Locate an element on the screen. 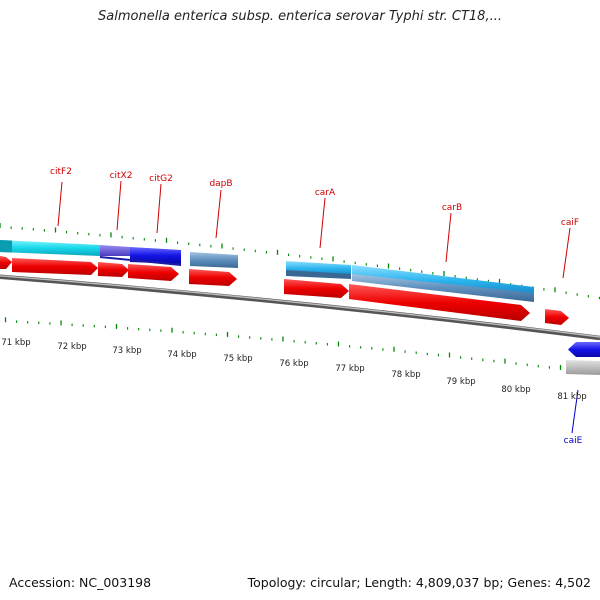  gene-label-citF2: citF2 is located at coordinates (61, 172).